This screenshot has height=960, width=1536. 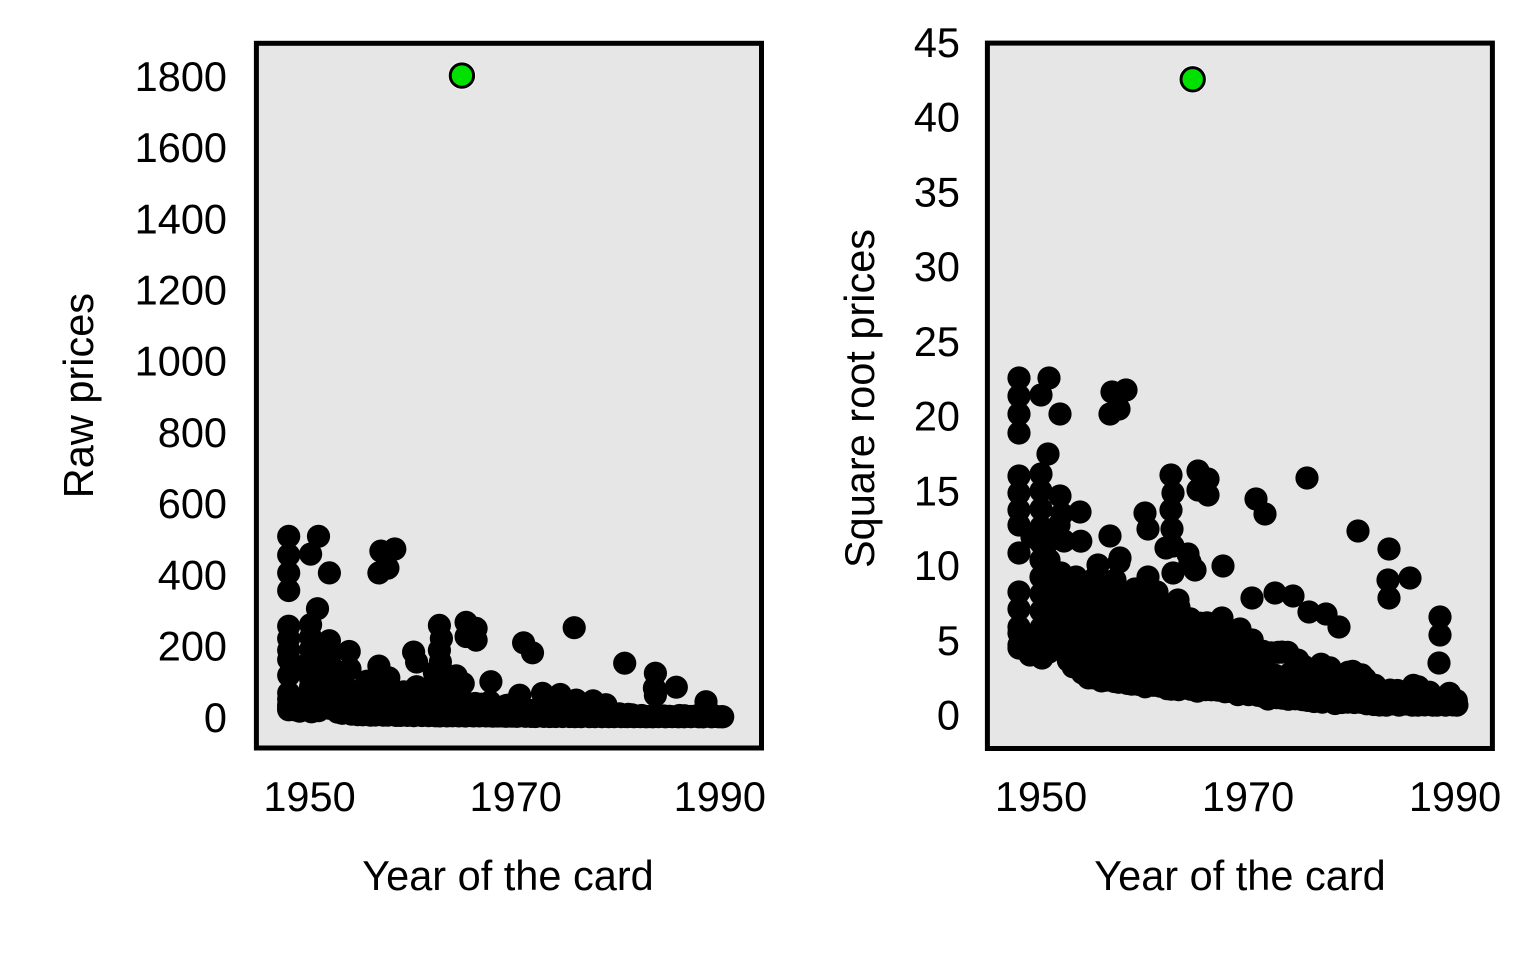 I want to click on svg-text: 40, so click(x=937, y=117).